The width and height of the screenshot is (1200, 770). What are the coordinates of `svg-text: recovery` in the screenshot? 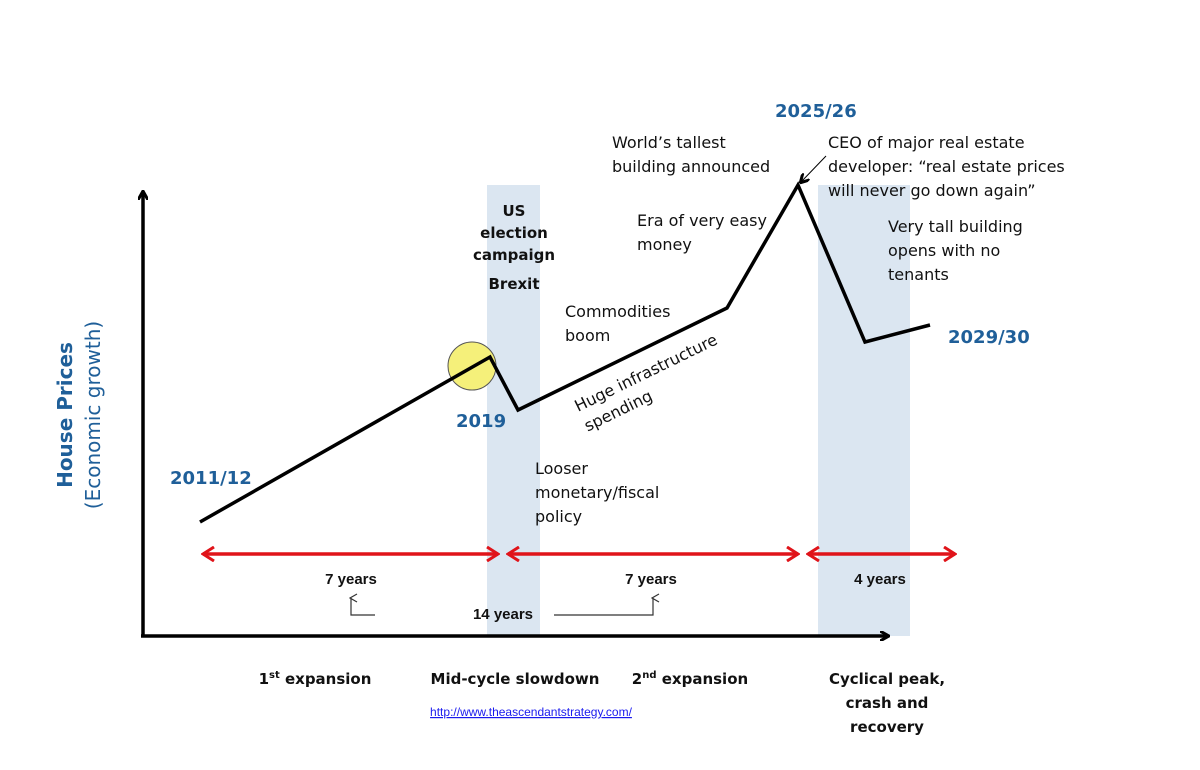 It's located at (887, 727).